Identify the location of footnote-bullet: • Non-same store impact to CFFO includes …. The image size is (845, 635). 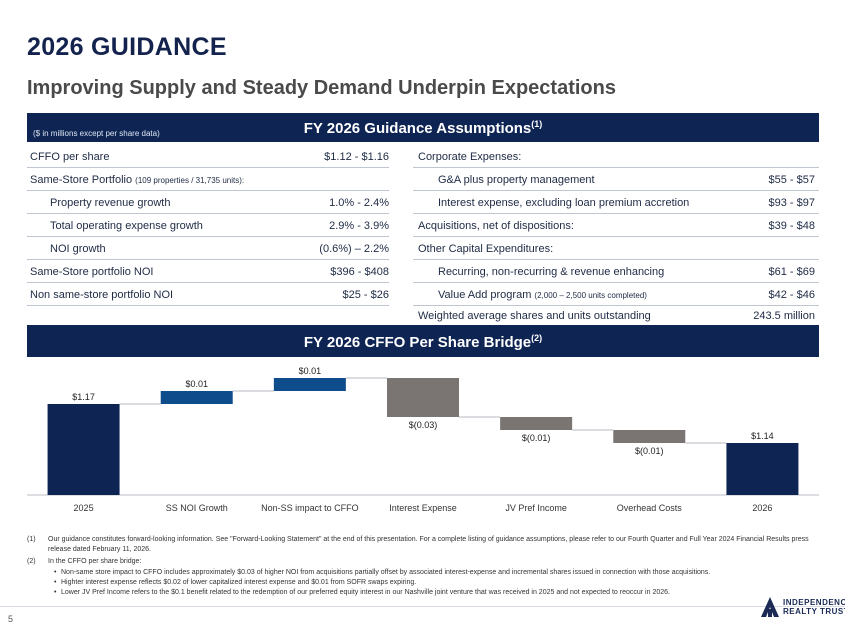
(382, 572).